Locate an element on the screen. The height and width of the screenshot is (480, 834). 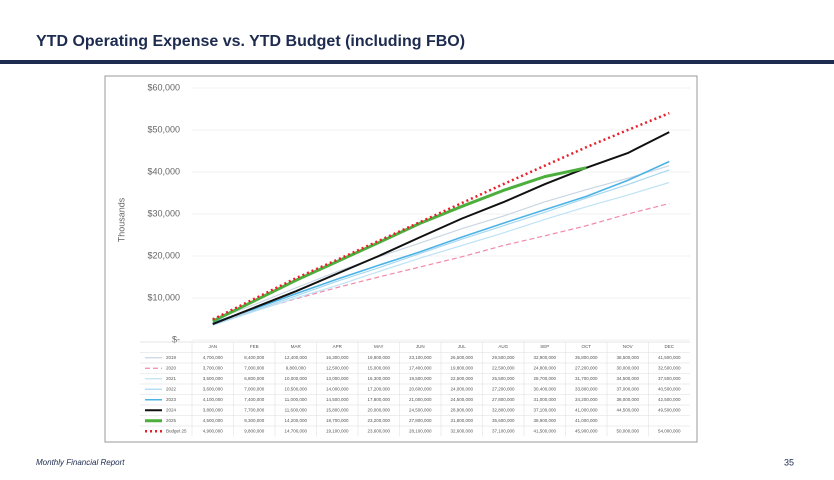
table-cell: 32,500,000 is located at coordinates (669, 367).